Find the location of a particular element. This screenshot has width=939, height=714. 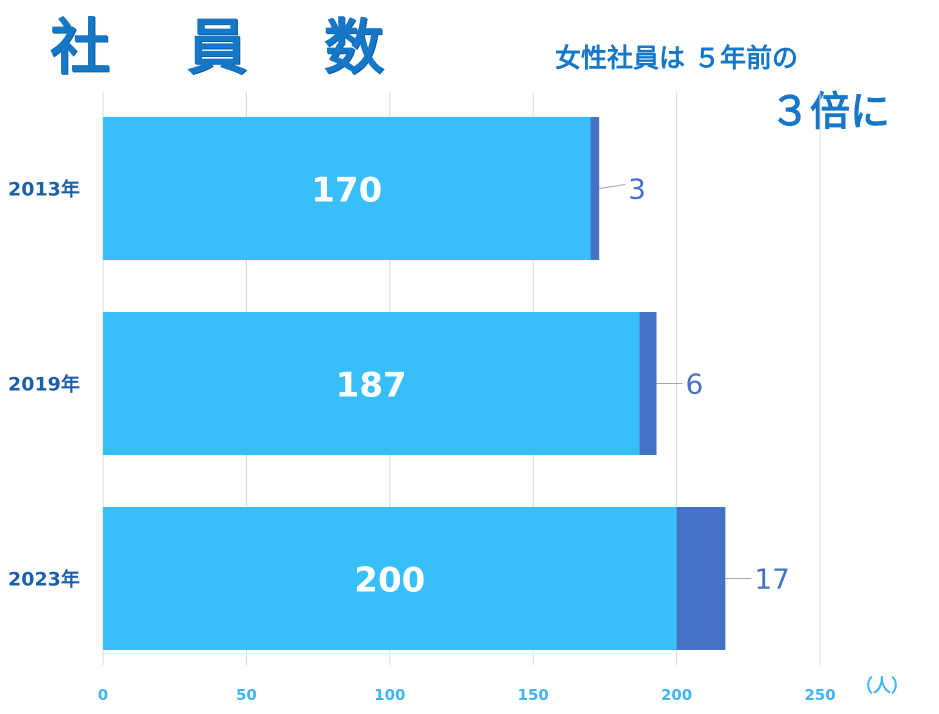

x-tick-label: 200 is located at coordinates (676, 695).